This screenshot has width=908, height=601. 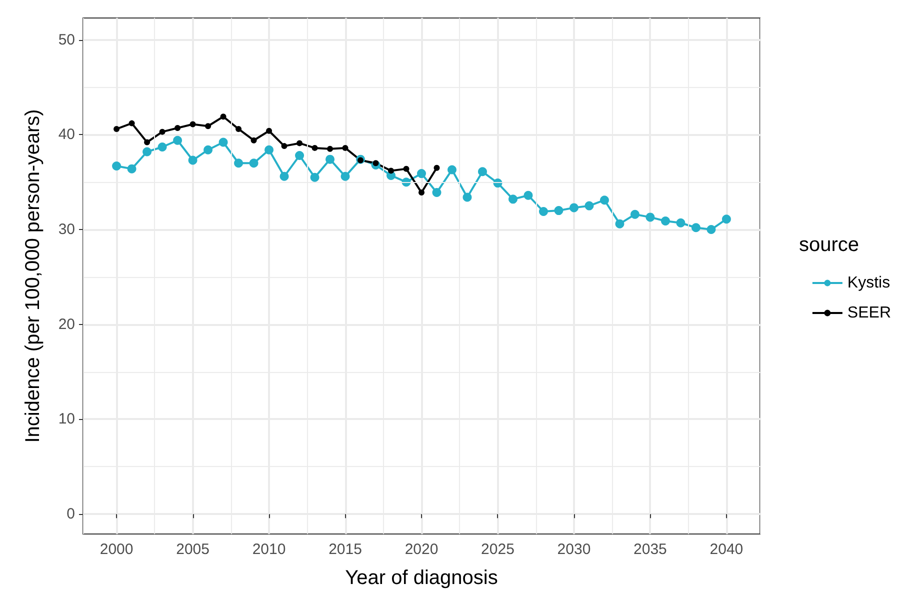 I want to click on x-tick-label: 2005, so click(x=193, y=549).